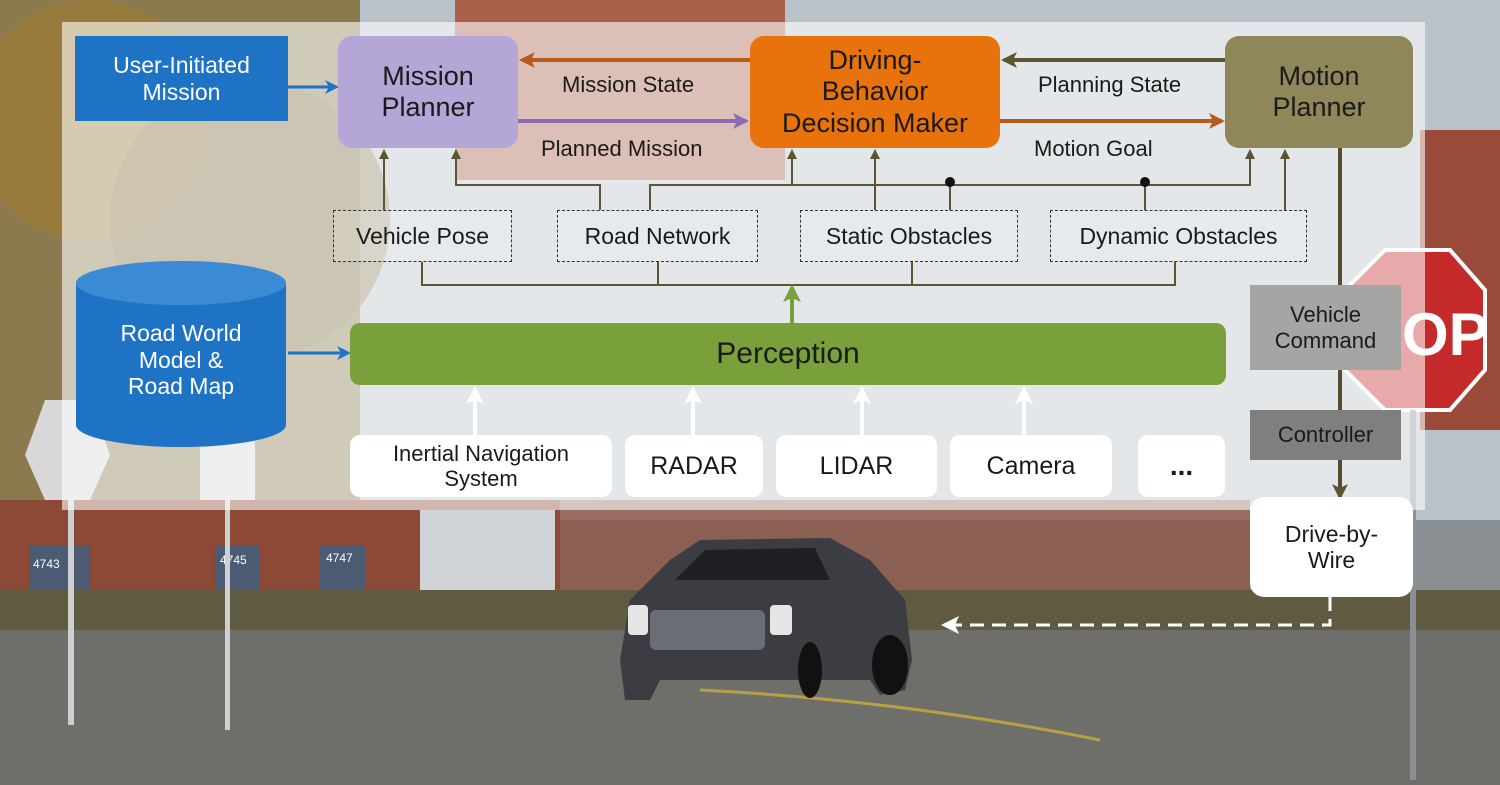 Image resolution: width=1500 pixels, height=785 pixels. What do you see at coordinates (788, 354) in the screenshot?
I see `perception-box: Perception` at bounding box center [788, 354].